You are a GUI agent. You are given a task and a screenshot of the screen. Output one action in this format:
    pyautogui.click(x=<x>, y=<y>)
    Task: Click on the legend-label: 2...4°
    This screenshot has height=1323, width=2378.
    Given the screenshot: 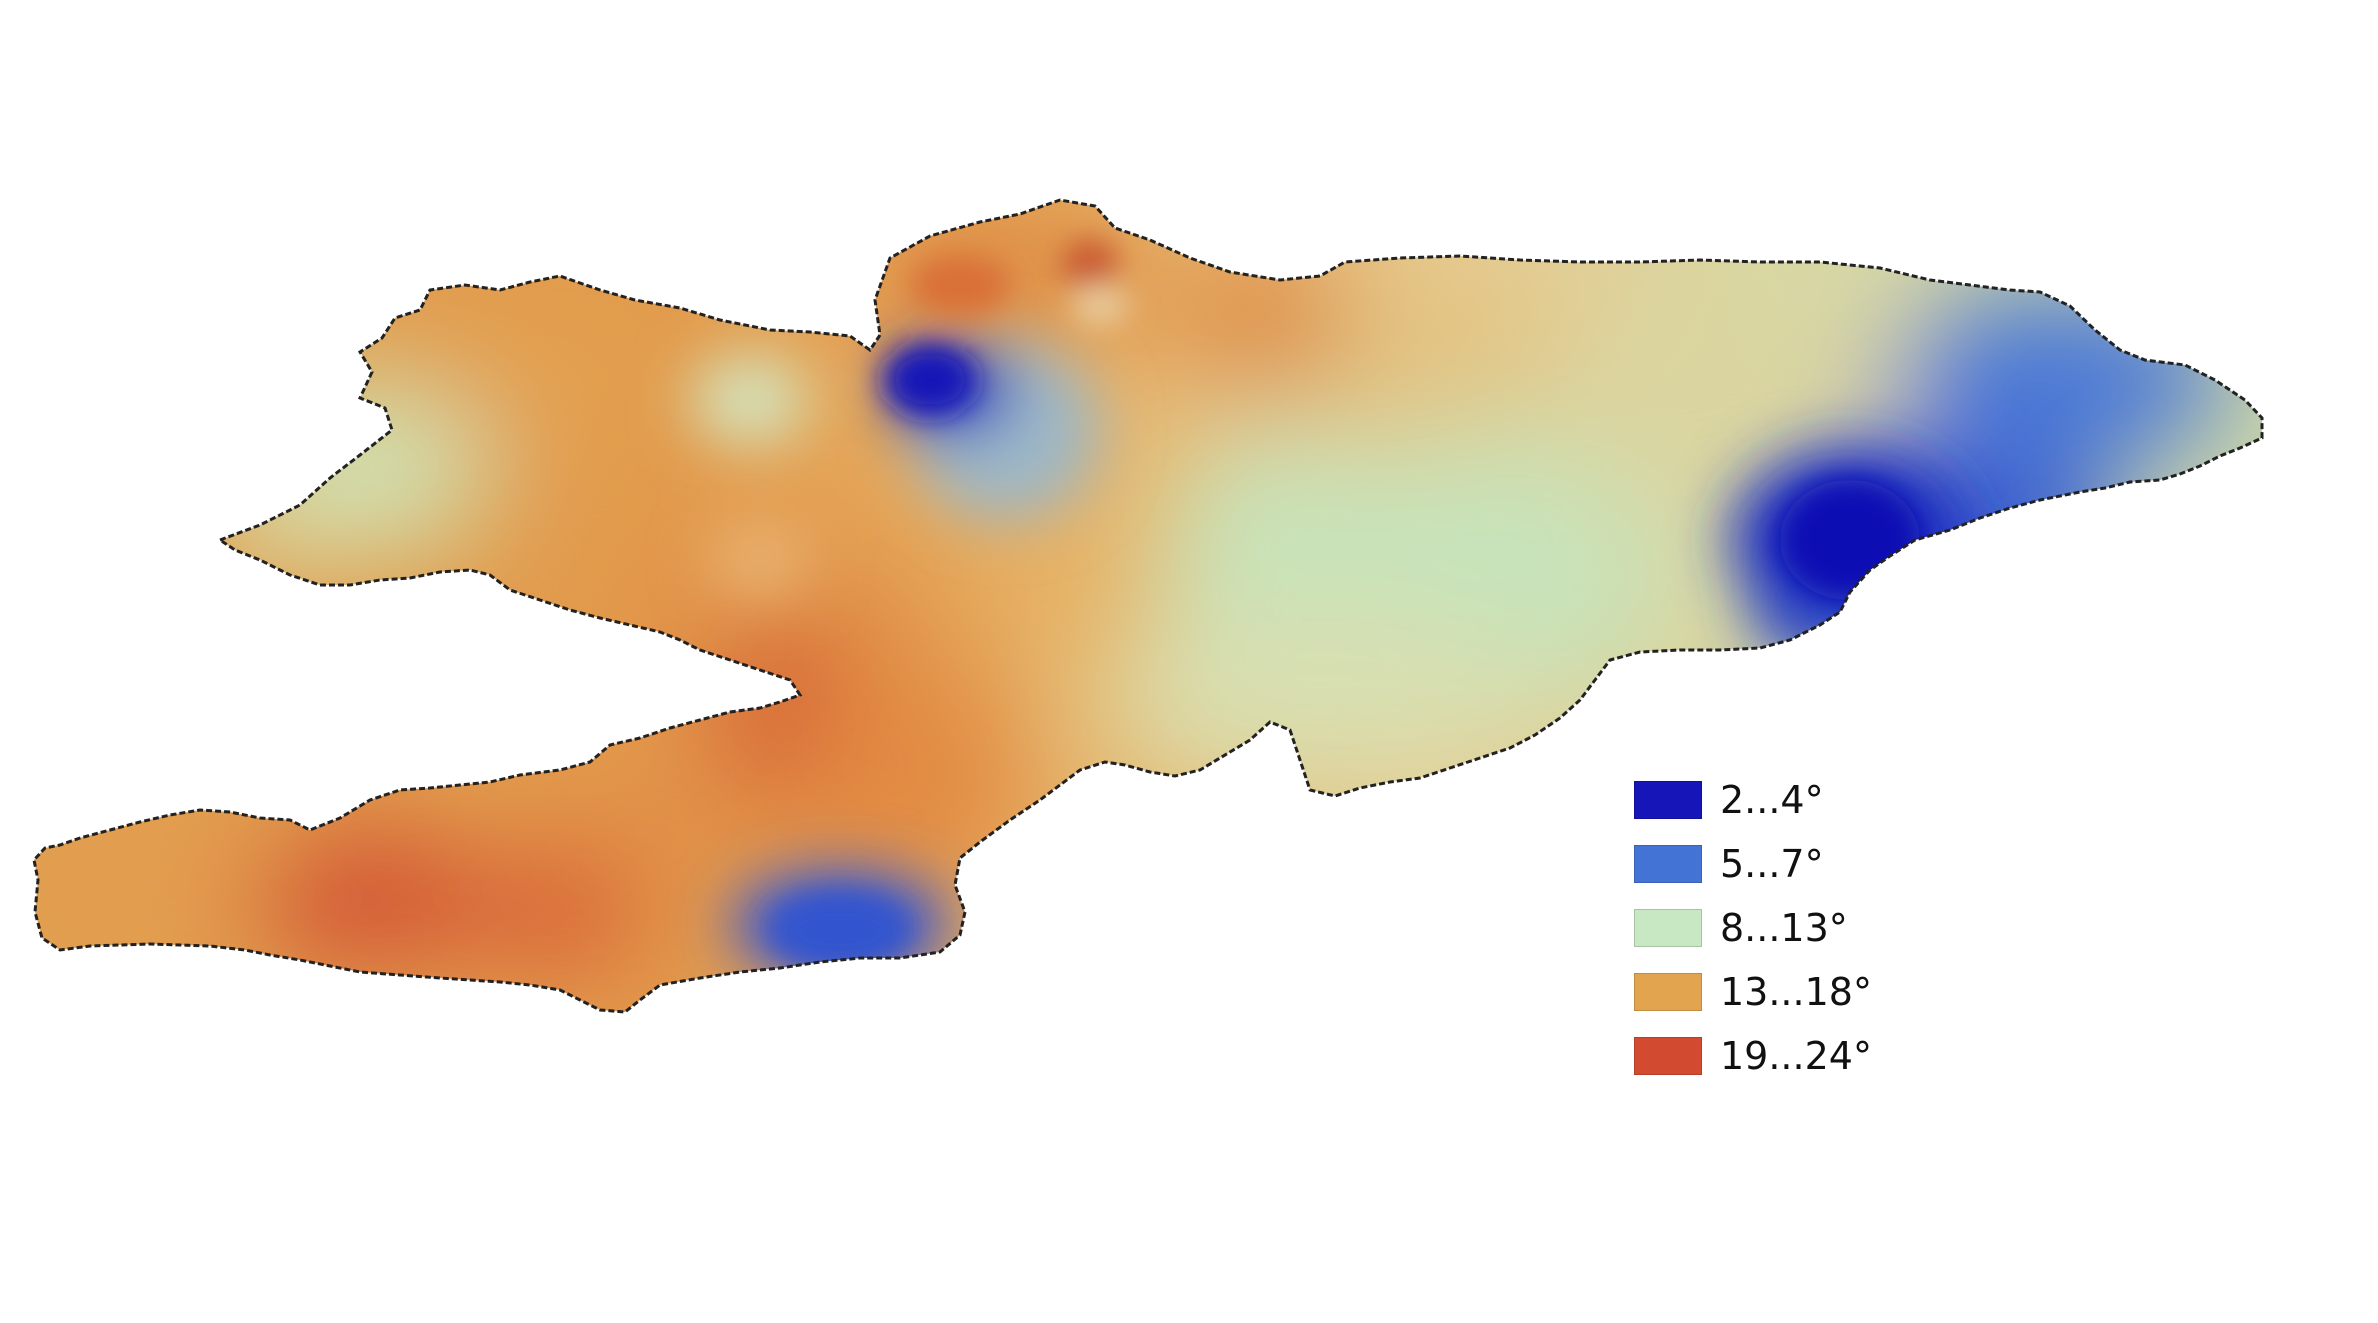 What is the action you would take?
    pyautogui.click(x=1772, y=800)
    